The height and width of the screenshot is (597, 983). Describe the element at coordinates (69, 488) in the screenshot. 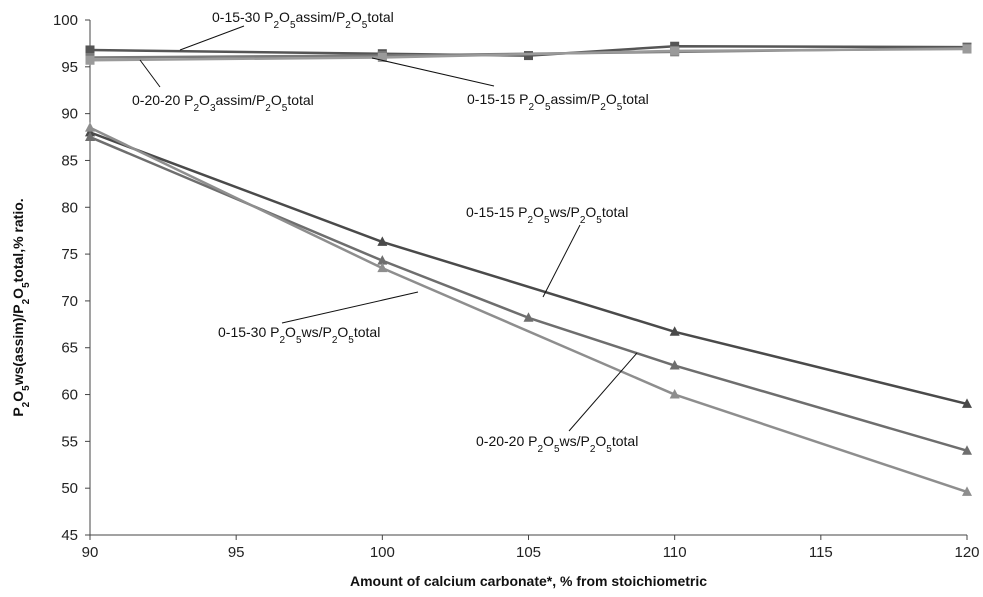

I see `y-tick-label: 50` at that location.